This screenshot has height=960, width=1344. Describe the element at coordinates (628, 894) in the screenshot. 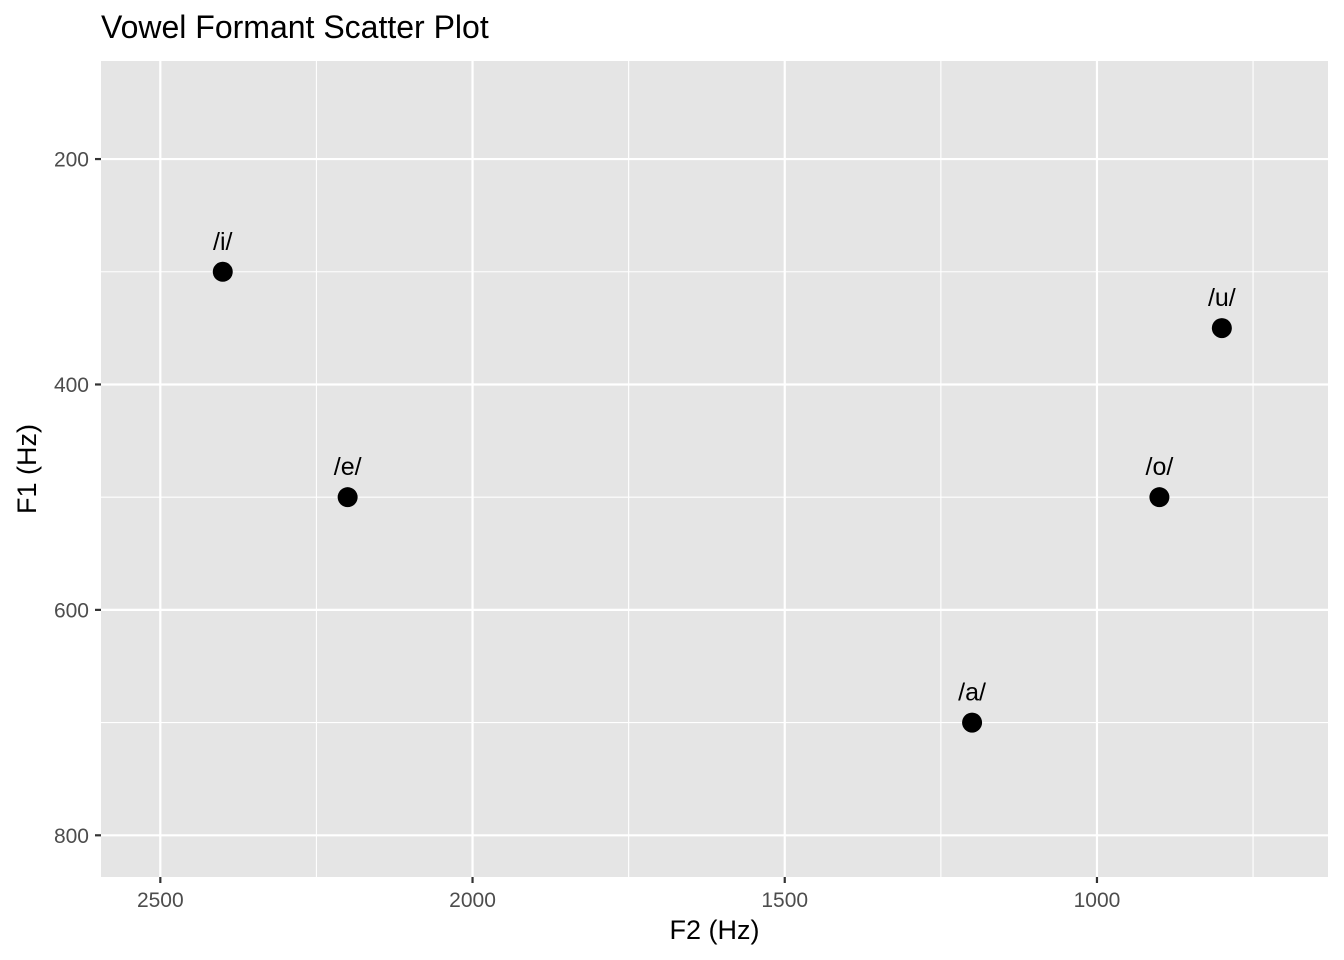

I see `x-axis: 2500 2000 1500 1000` at that location.